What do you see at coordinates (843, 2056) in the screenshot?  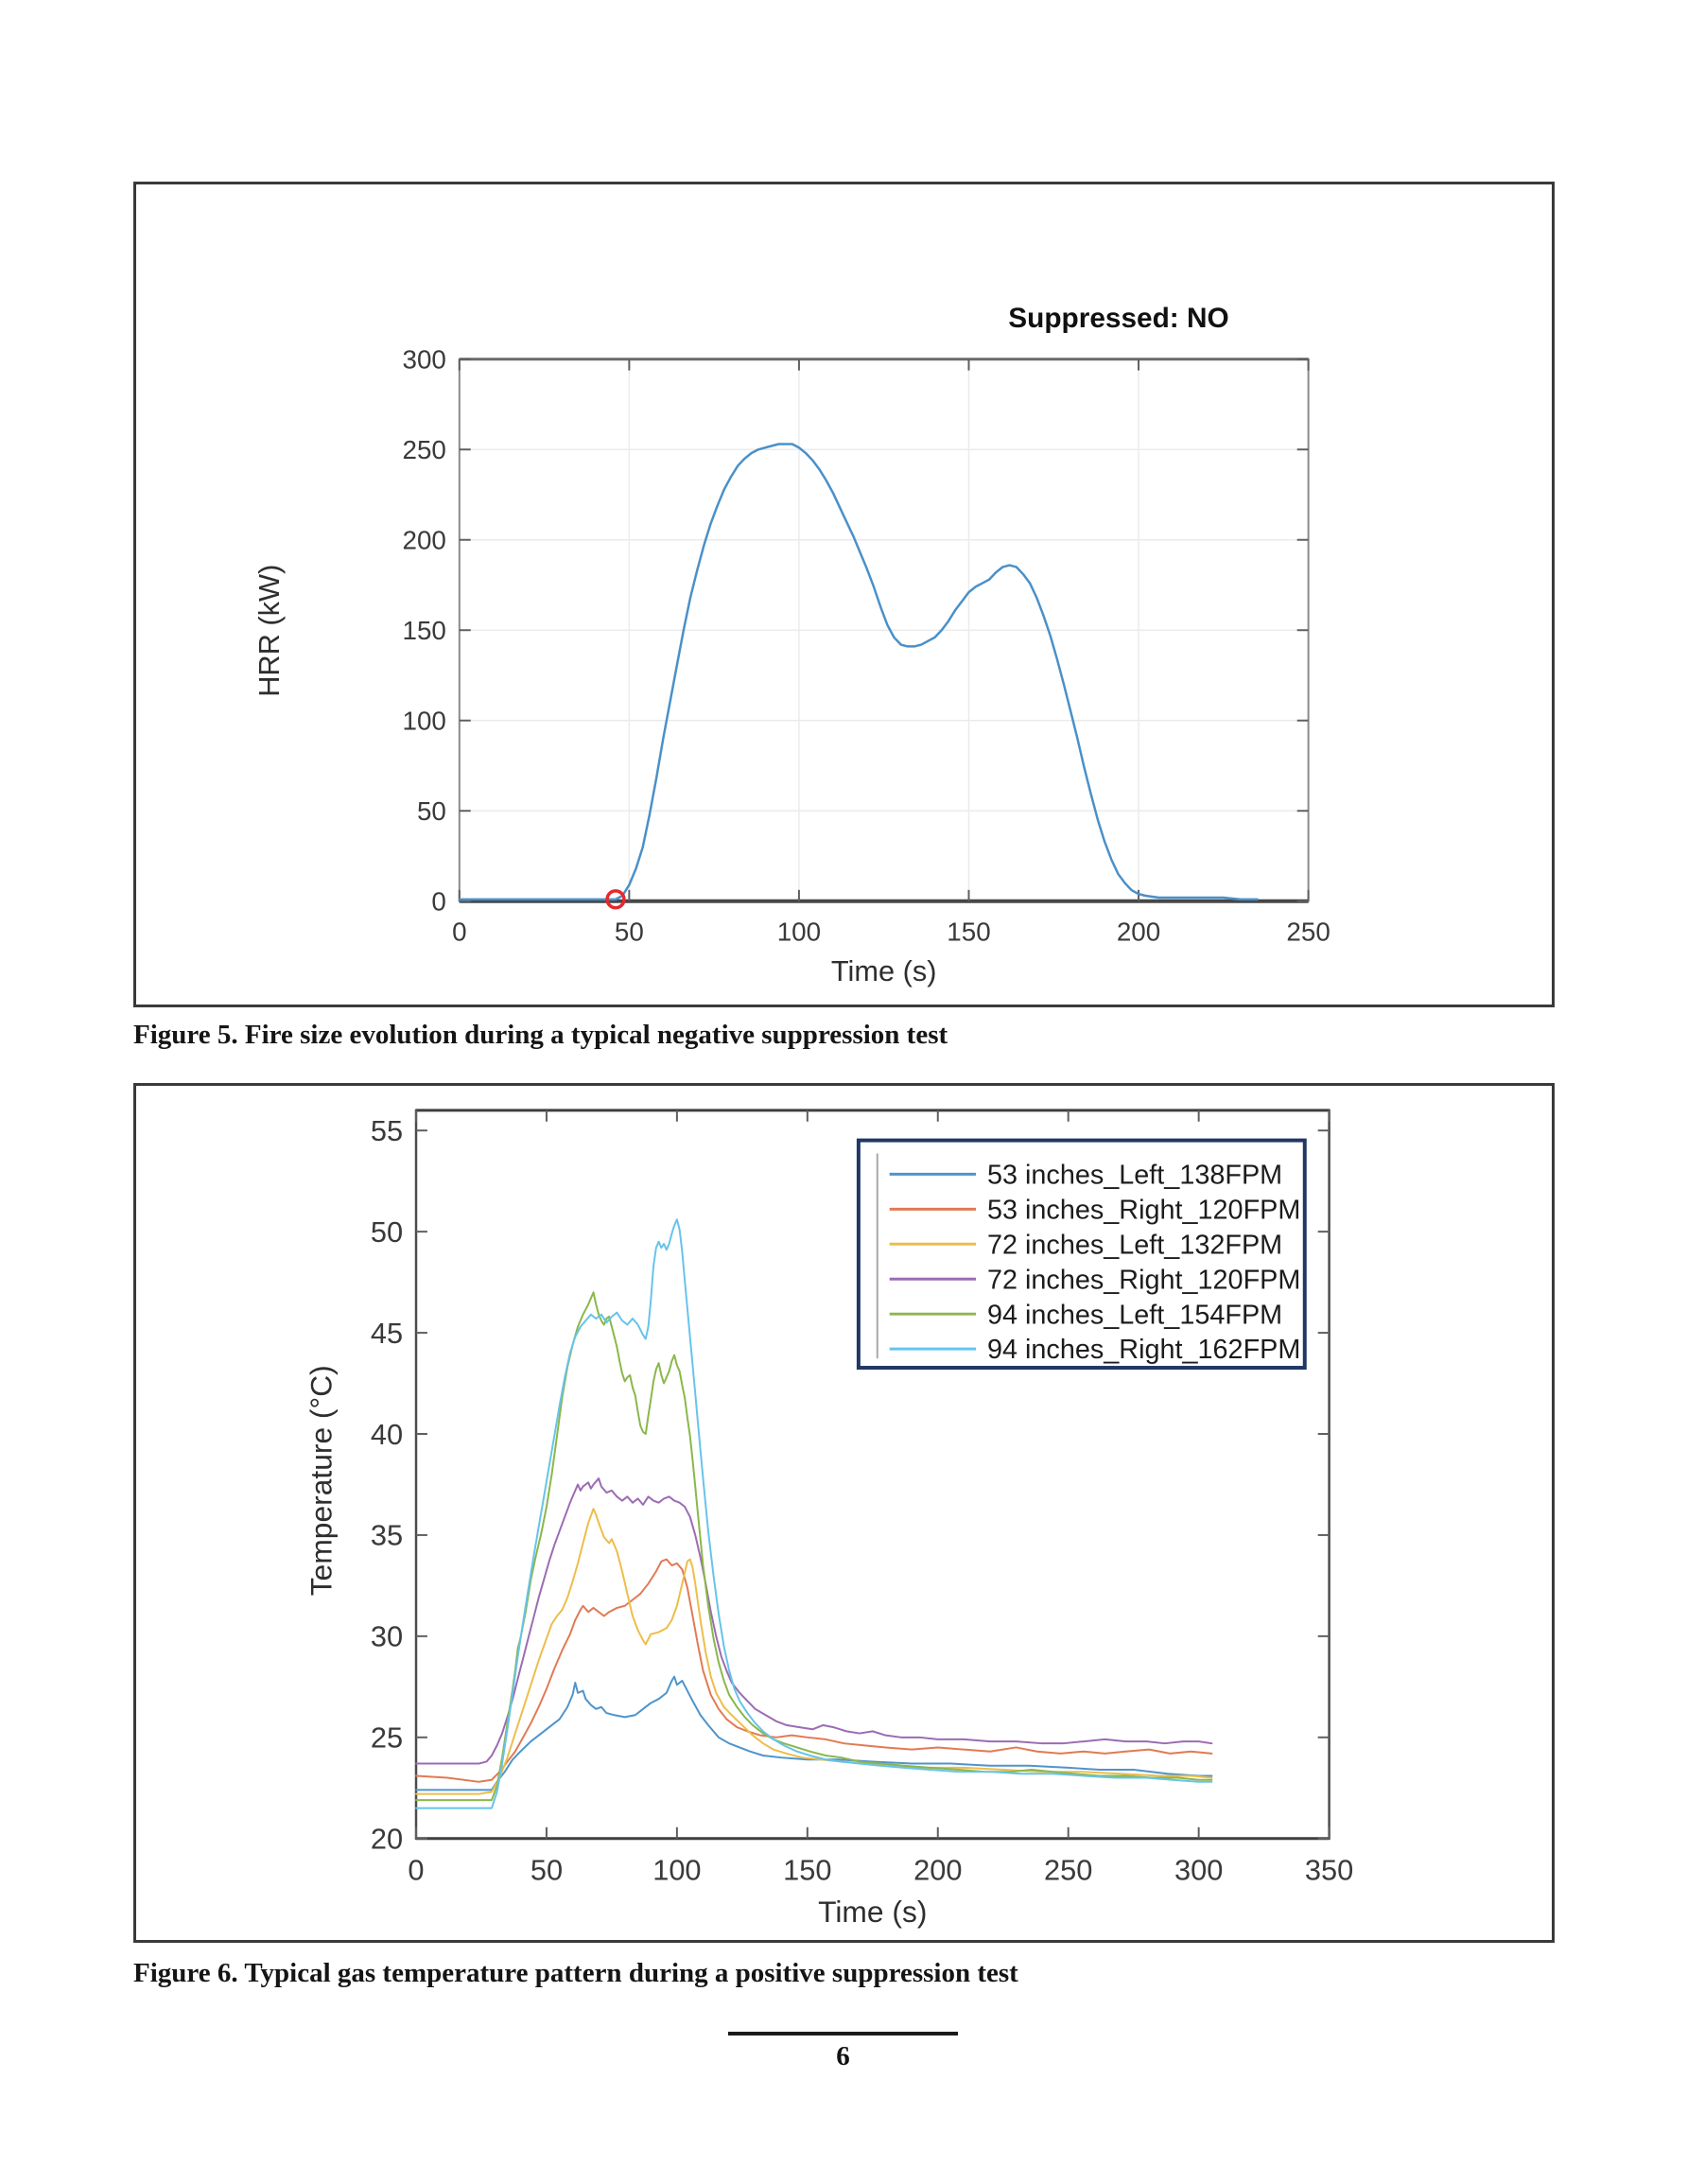 I see `page-number: 6` at bounding box center [843, 2056].